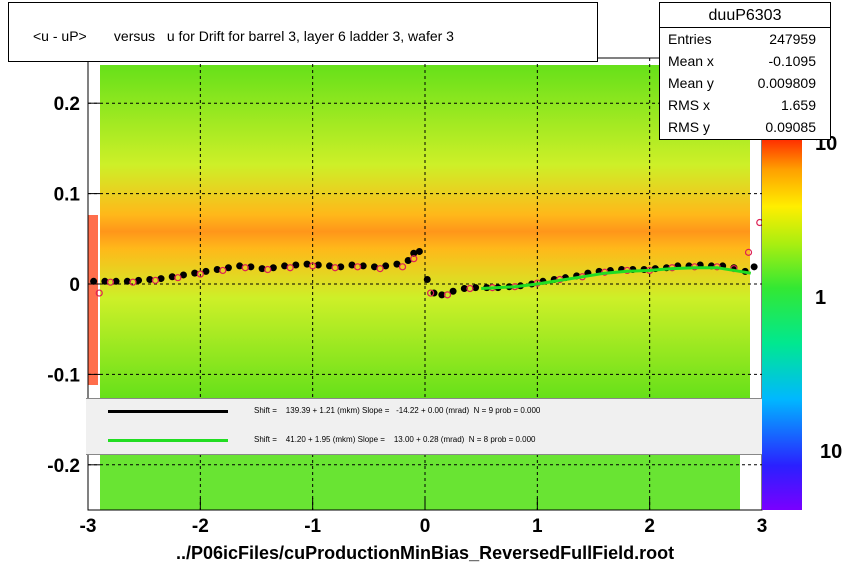 The image size is (845, 568). What do you see at coordinates (312, 526) in the screenshot?
I see `x-tick-label: -1` at bounding box center [312, 526].